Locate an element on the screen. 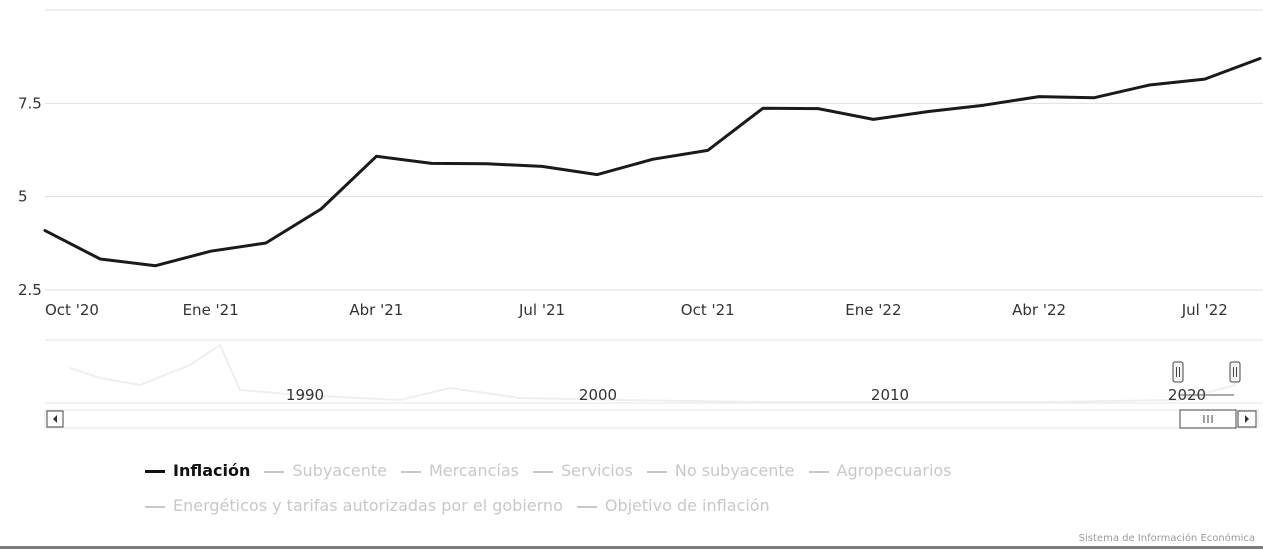 The image size is (1263, 550). chevron-right-icon is located at coordinates (1247, 419).